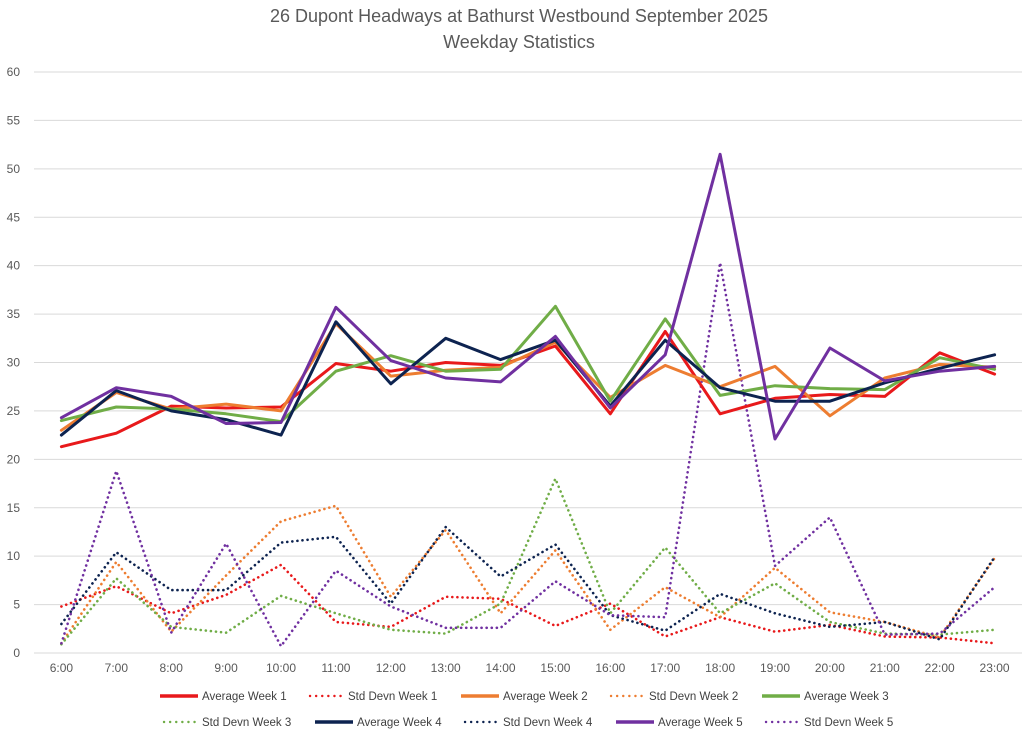 The width and height of the screenshot is (1024, 740). Describe the element at coordinates (14, 411) in the screenshot. I see `y-tick-label: 25` at that location.